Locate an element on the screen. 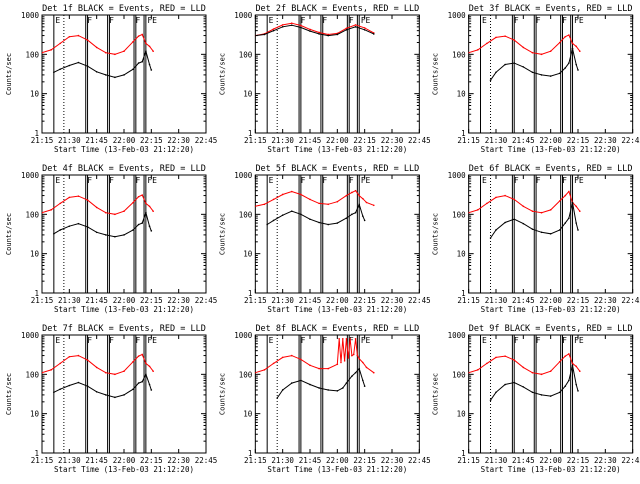  y-tick-label: 10 is located at coordinates (462, 254).